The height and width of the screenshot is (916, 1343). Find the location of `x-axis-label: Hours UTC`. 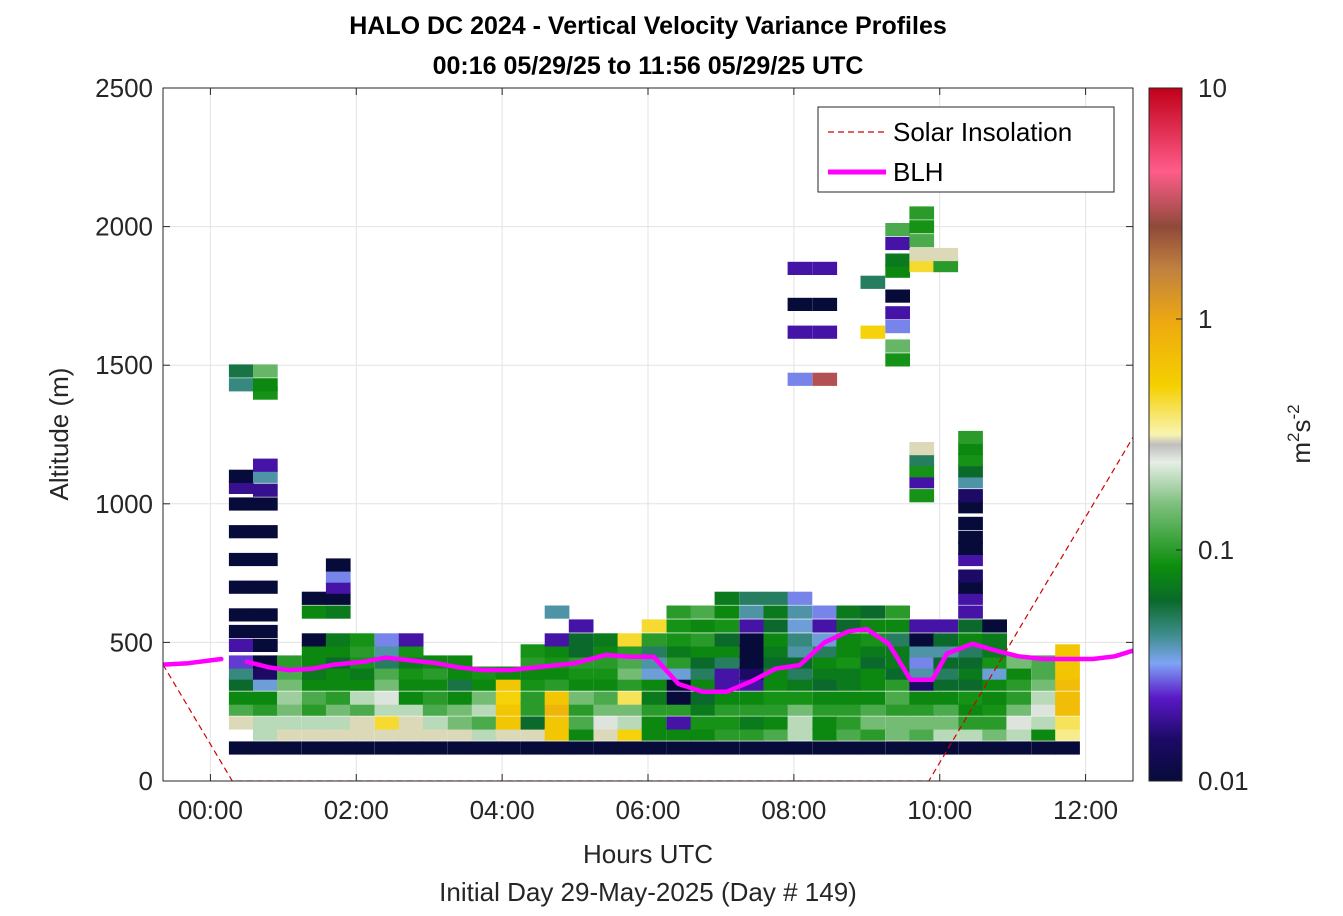

x-axis-label: Hours UTC is located at coordinates (648, 854).